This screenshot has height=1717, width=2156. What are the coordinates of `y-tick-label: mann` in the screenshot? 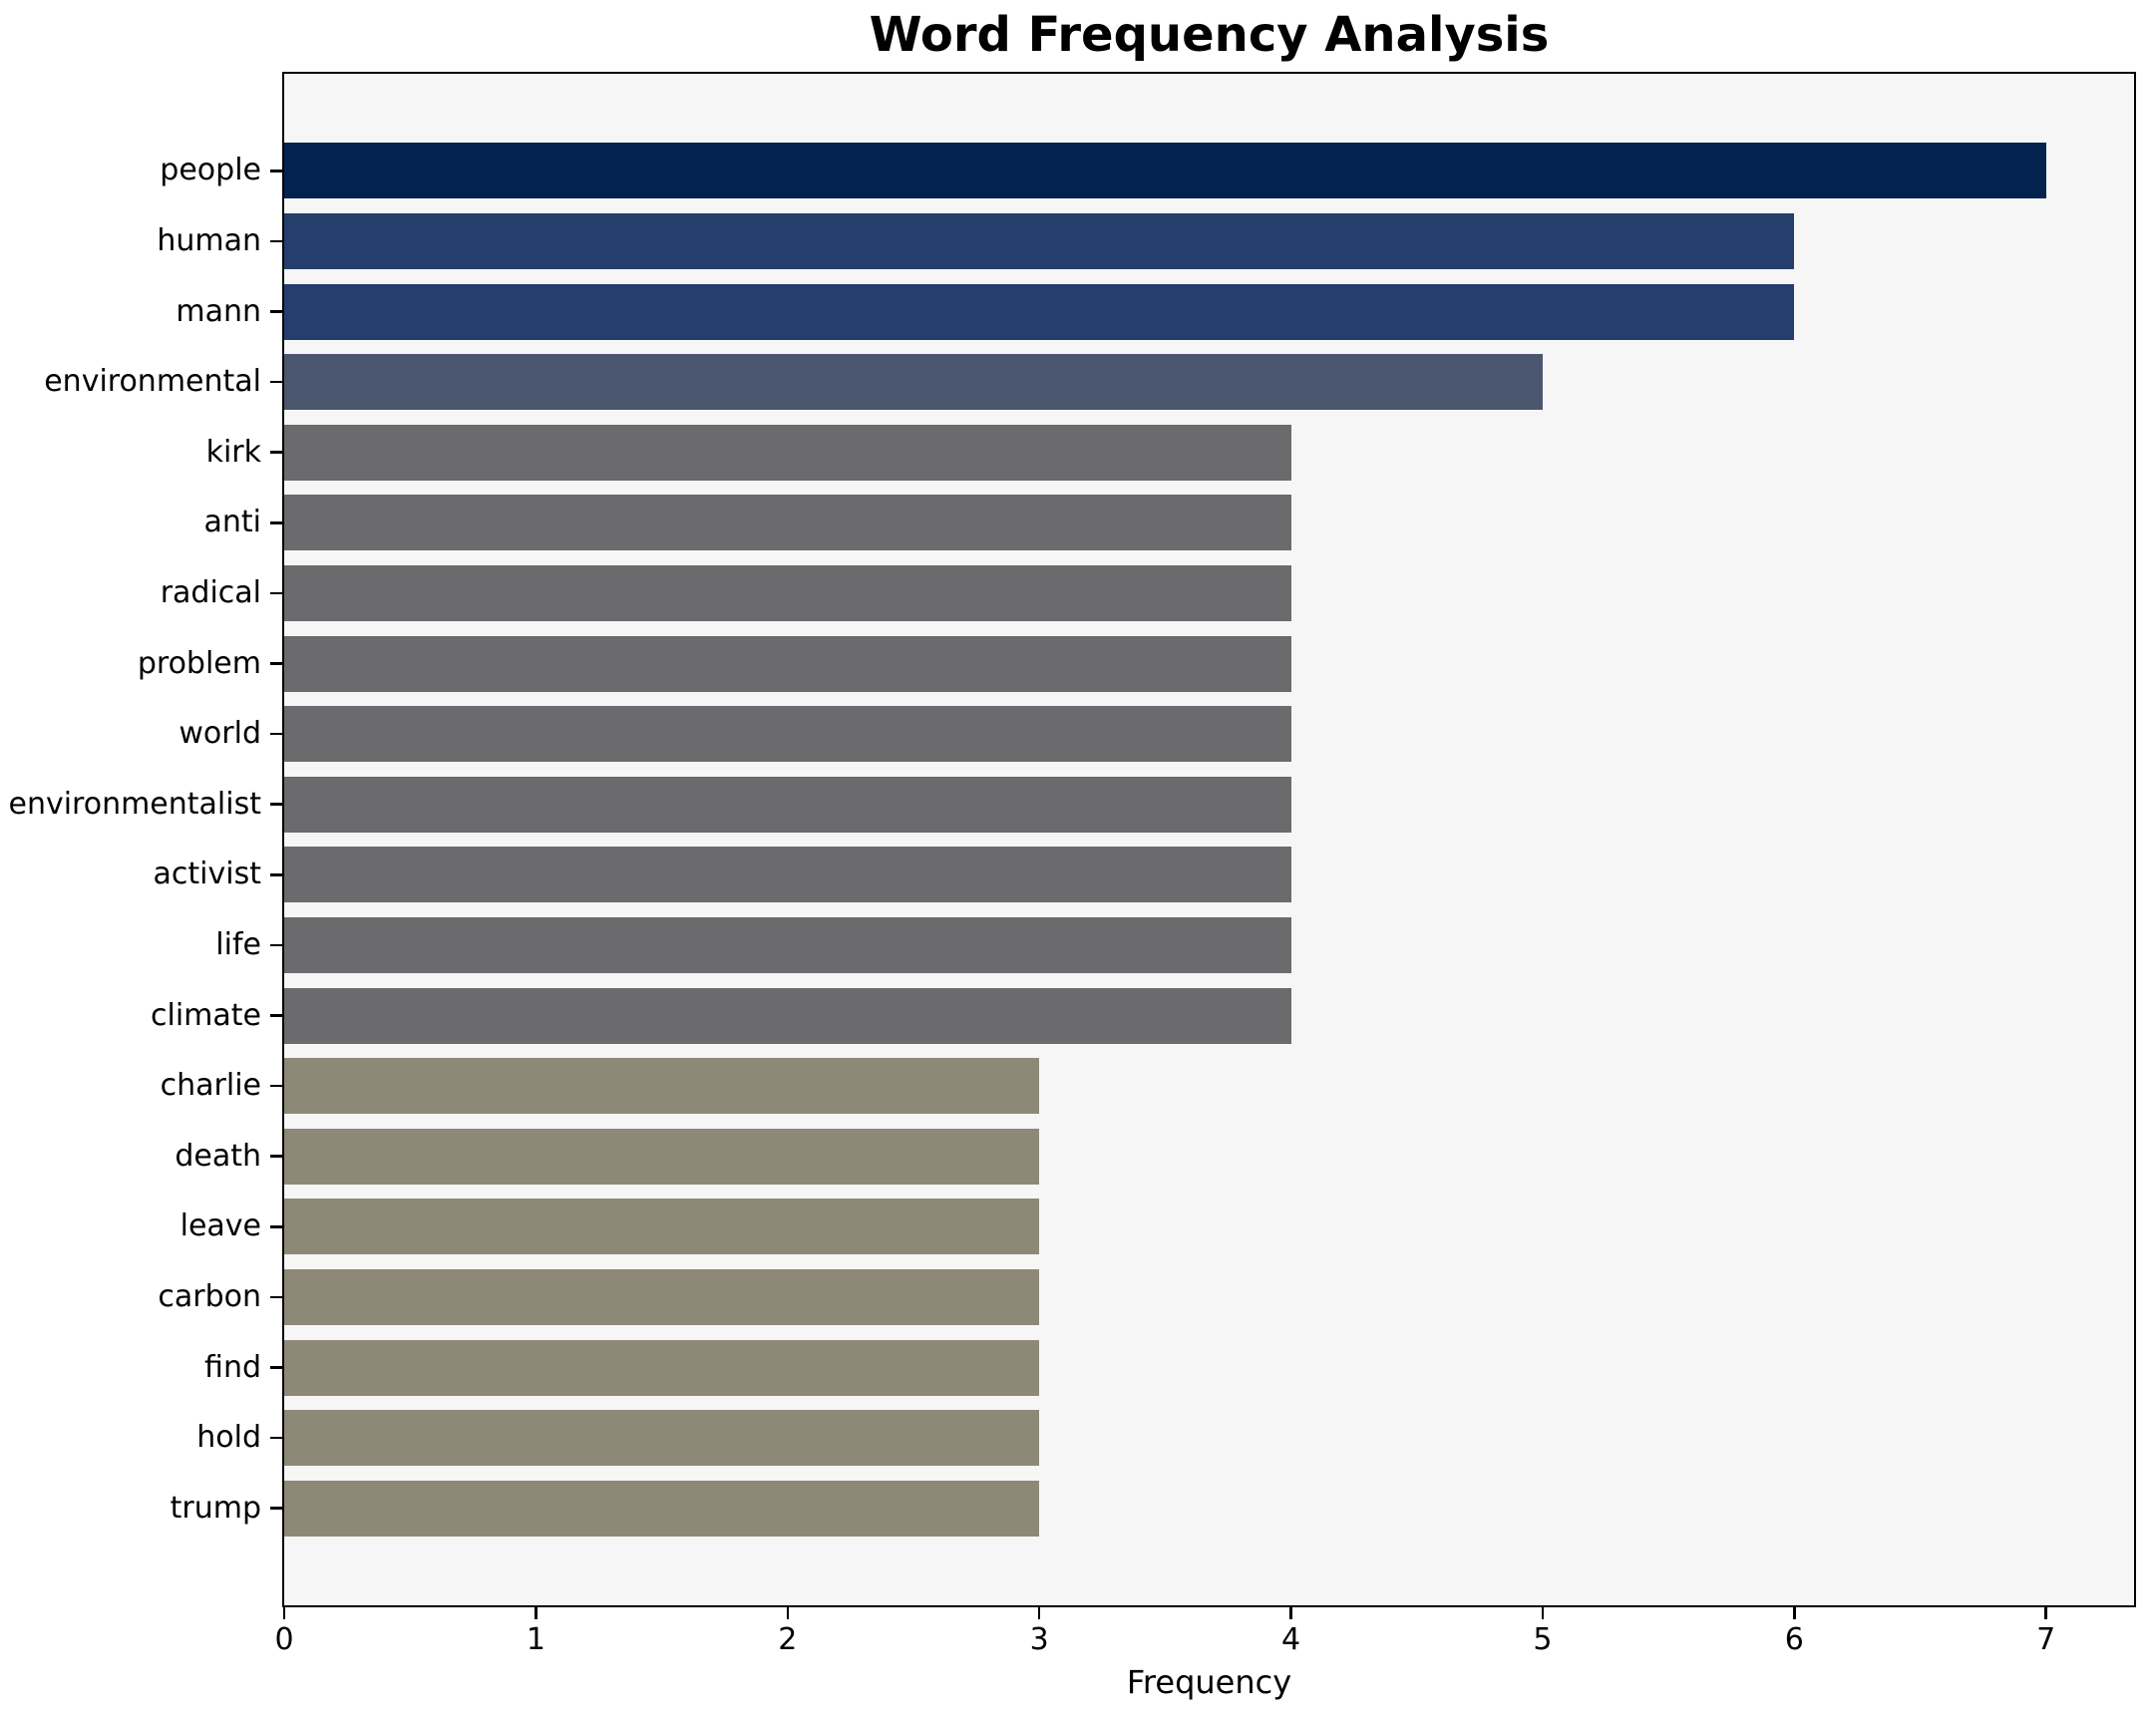 It's located at (219, 311).